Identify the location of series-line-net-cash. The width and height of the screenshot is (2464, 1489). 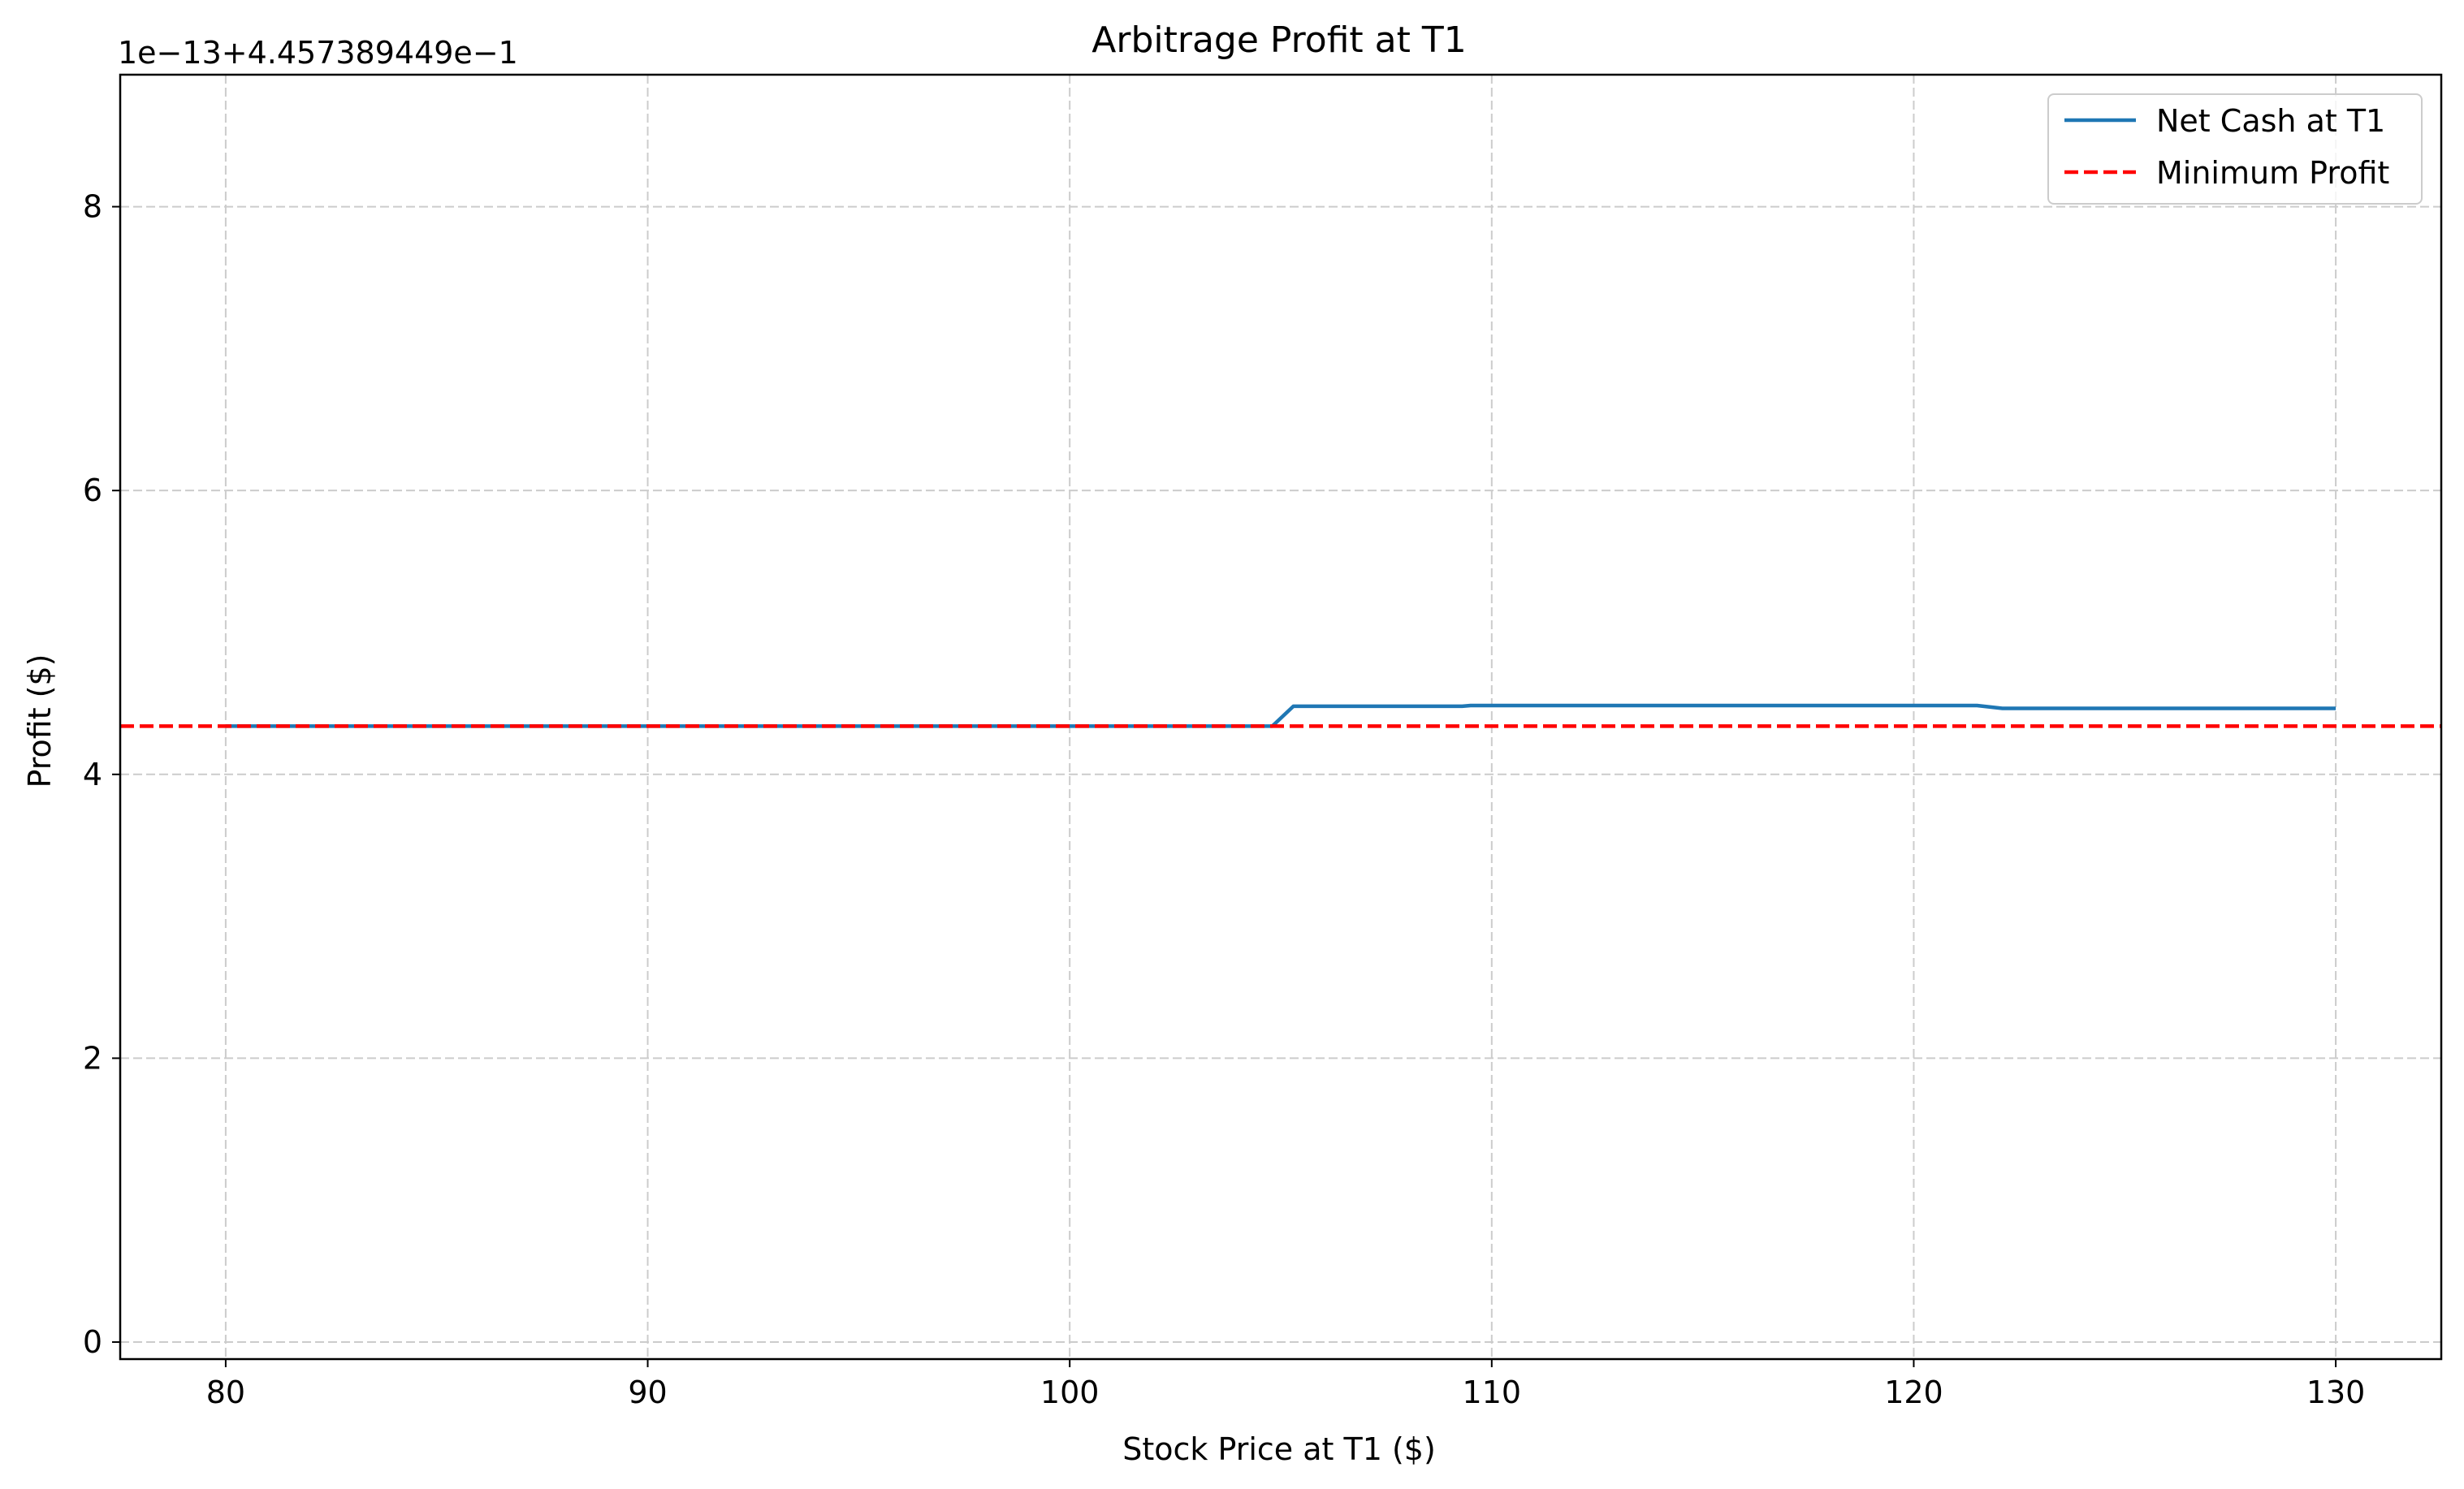
(1280, 715).